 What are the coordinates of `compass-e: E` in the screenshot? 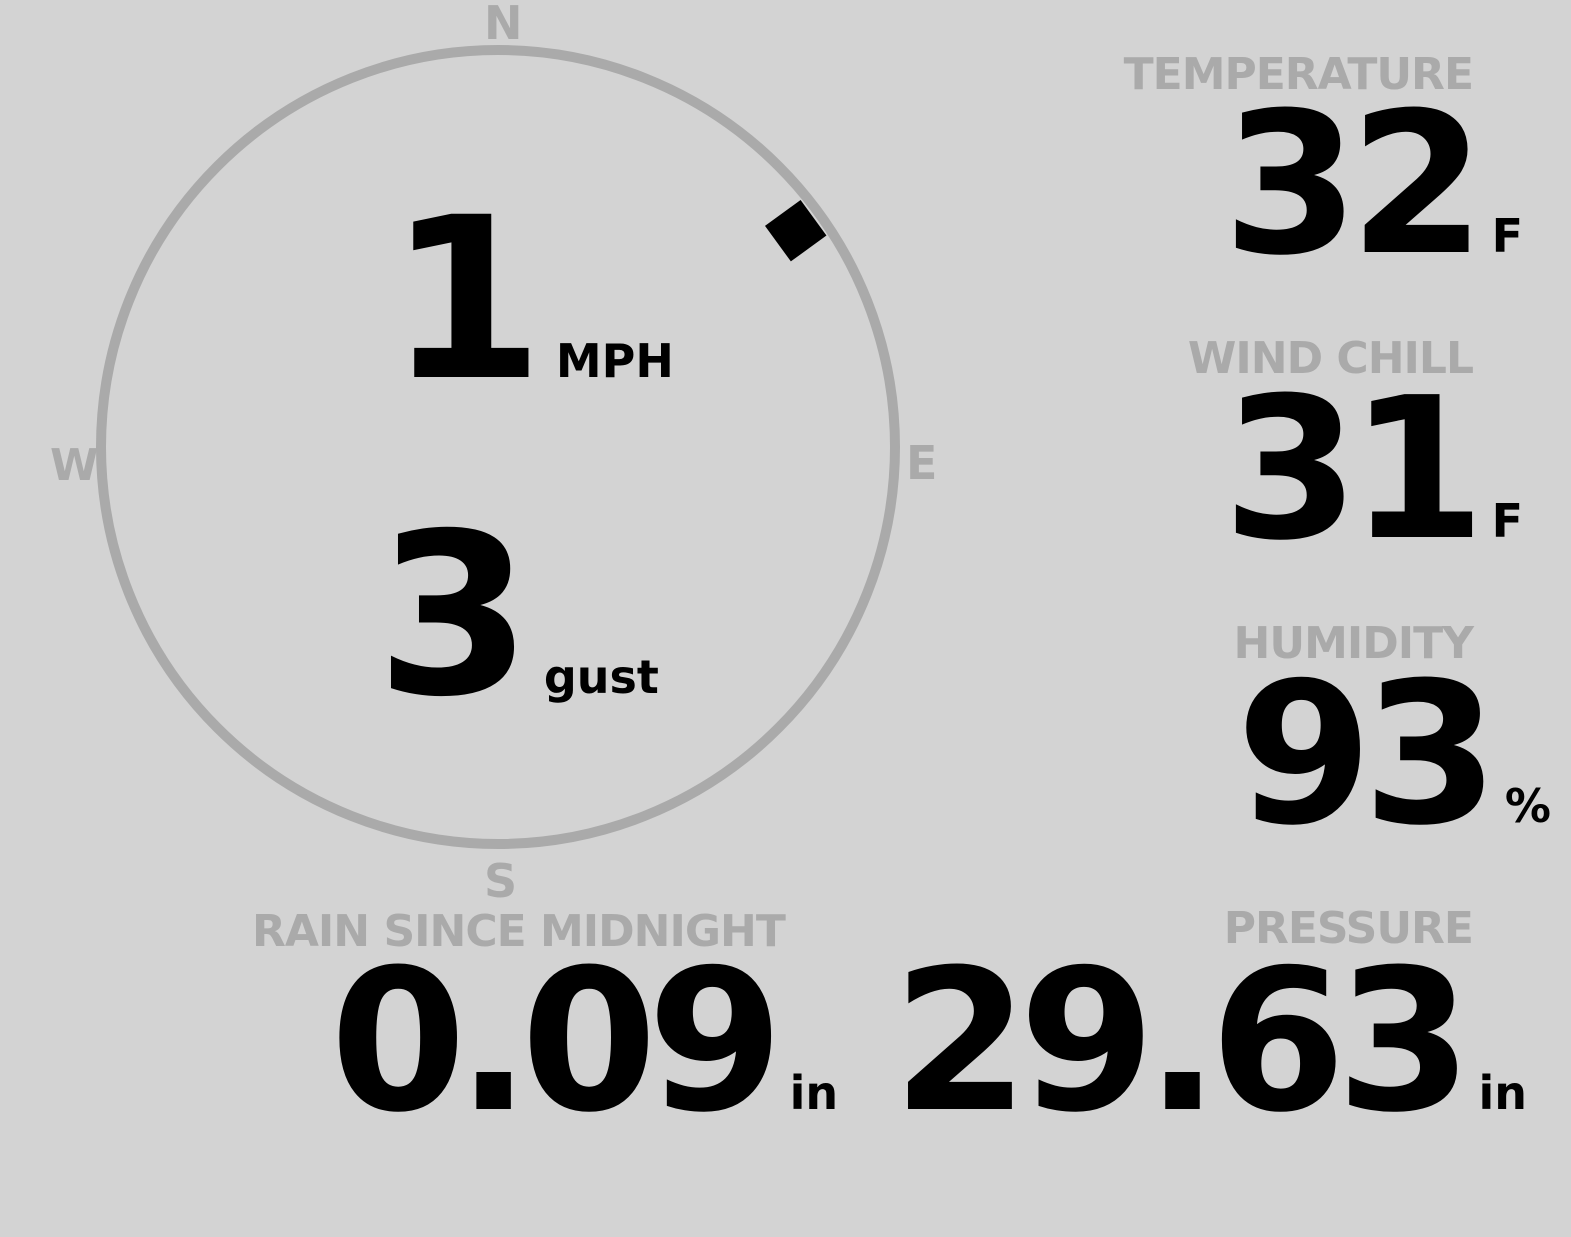 It's located at (922, 463).